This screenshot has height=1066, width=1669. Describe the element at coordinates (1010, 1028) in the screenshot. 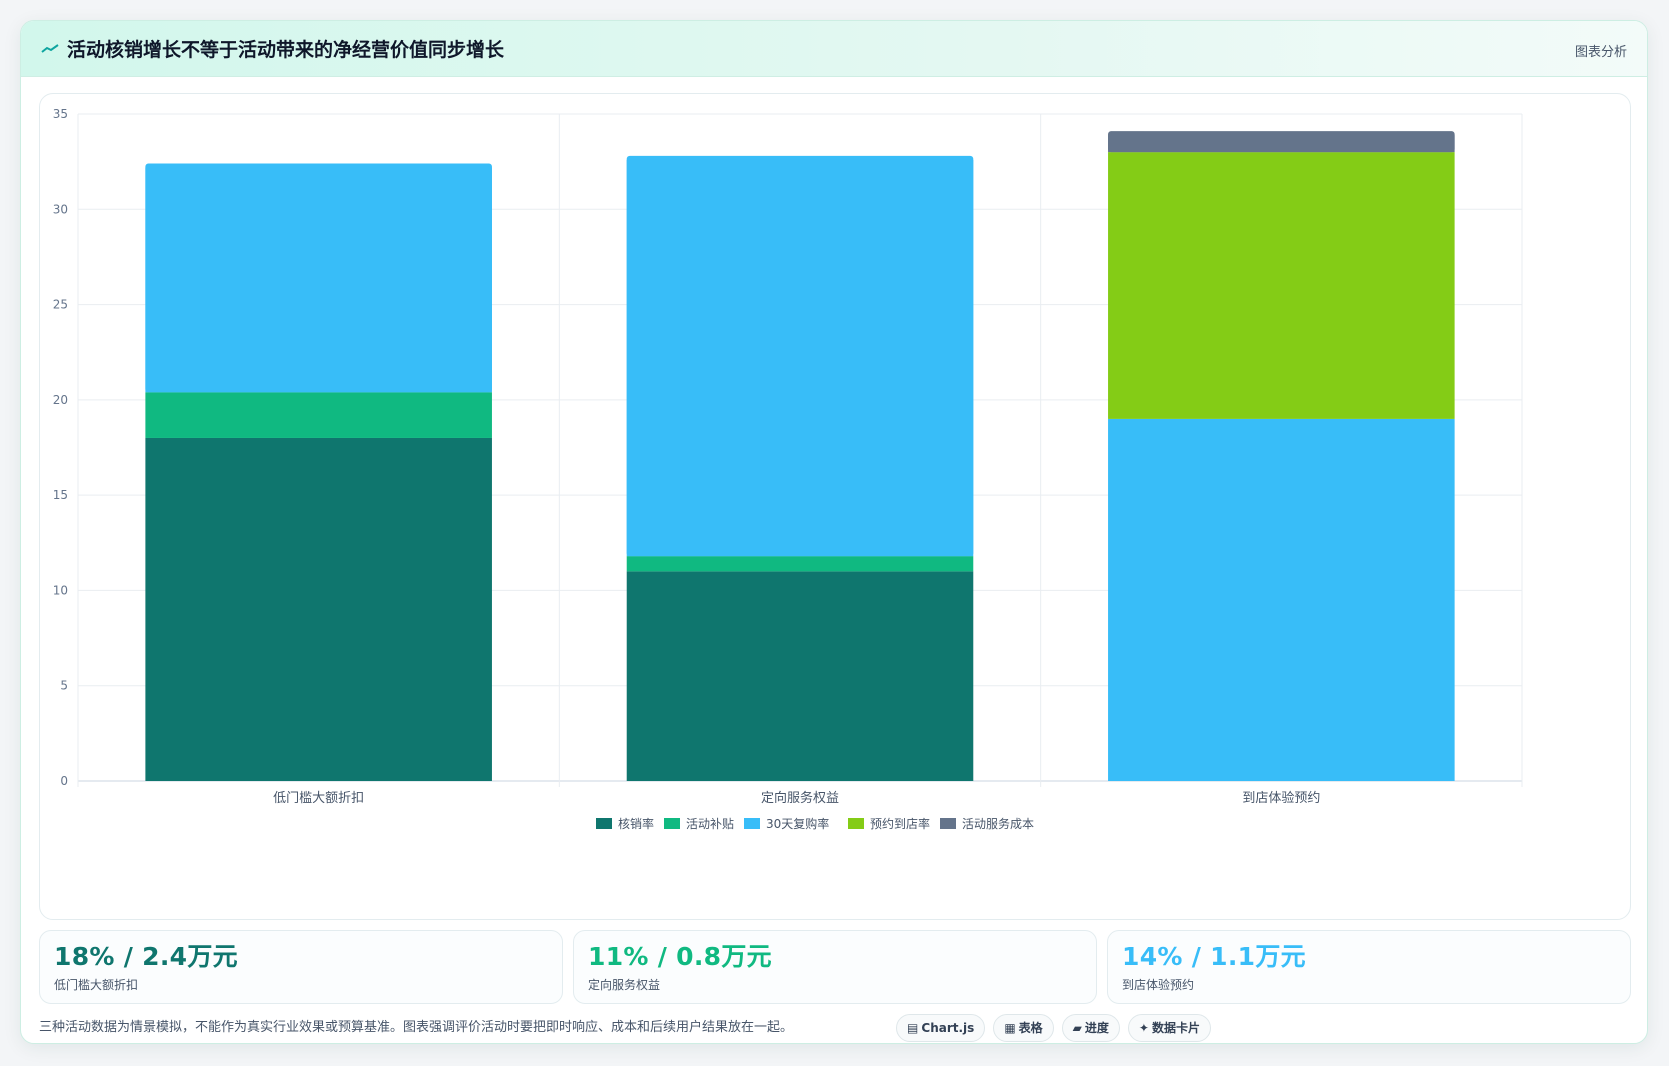

I see `table-icon: ▦` at that location.